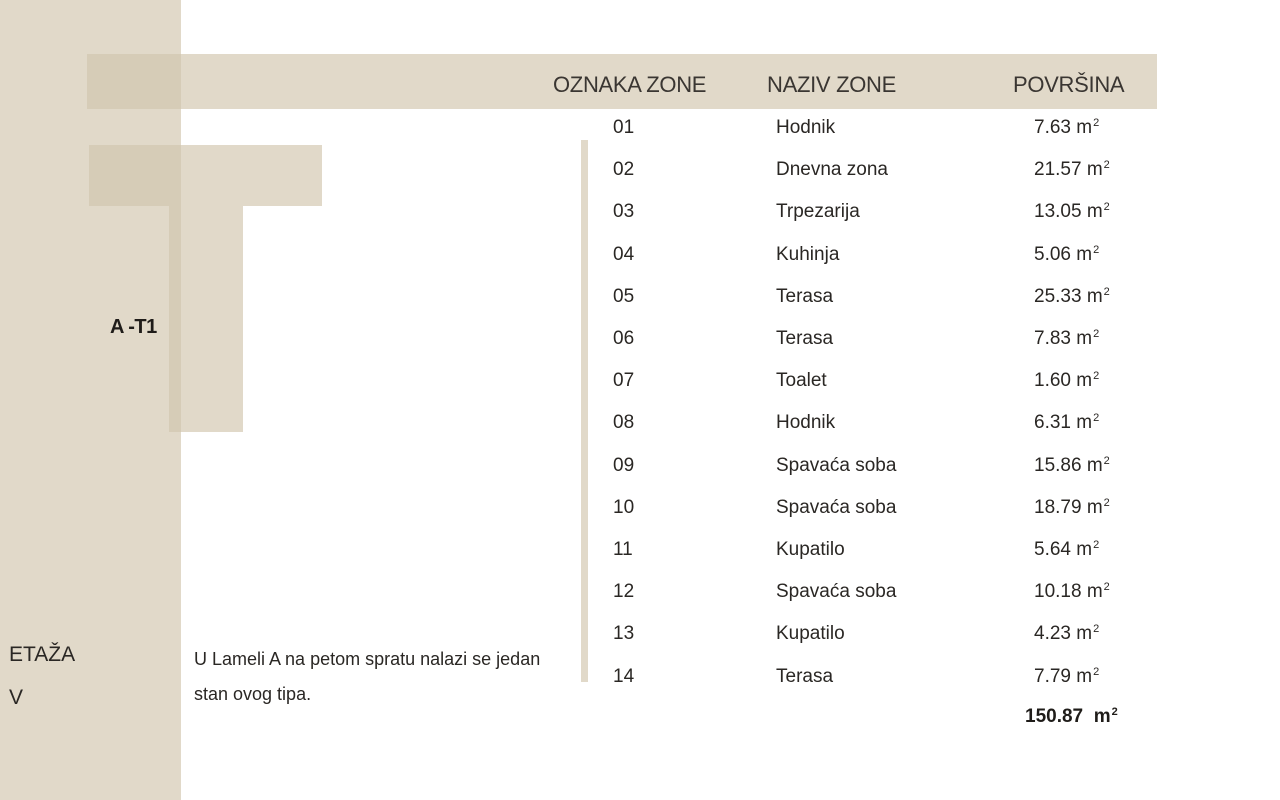  I want to click on zone-name: Spavaća soba, so click(836, 507).